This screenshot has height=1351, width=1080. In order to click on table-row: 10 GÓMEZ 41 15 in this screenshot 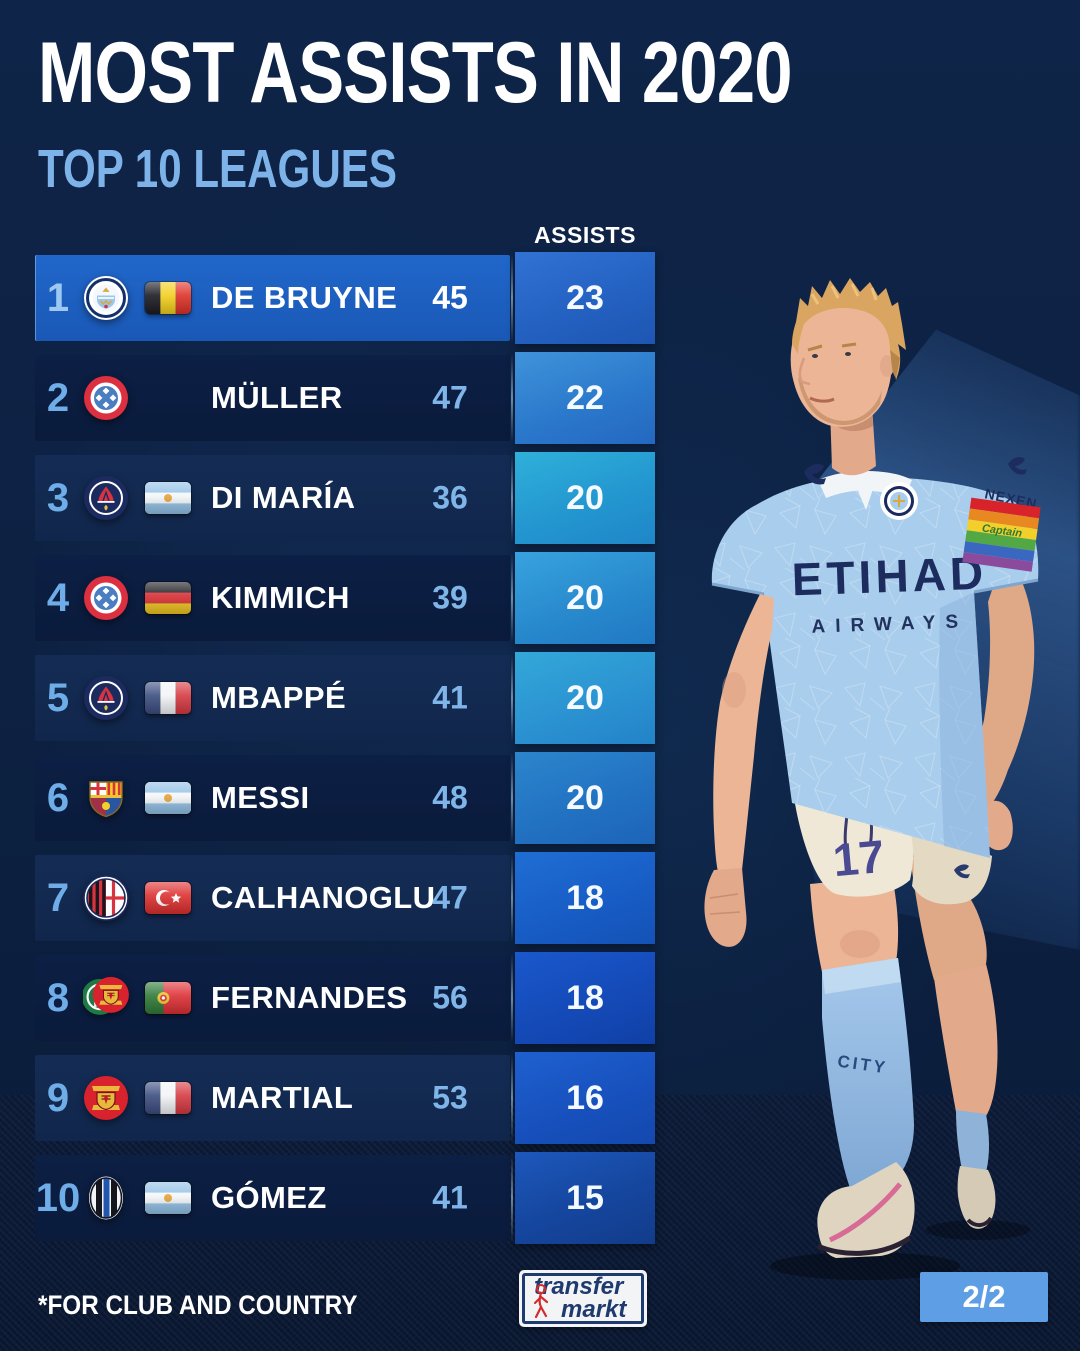, I will do `click(345, 1198)`.